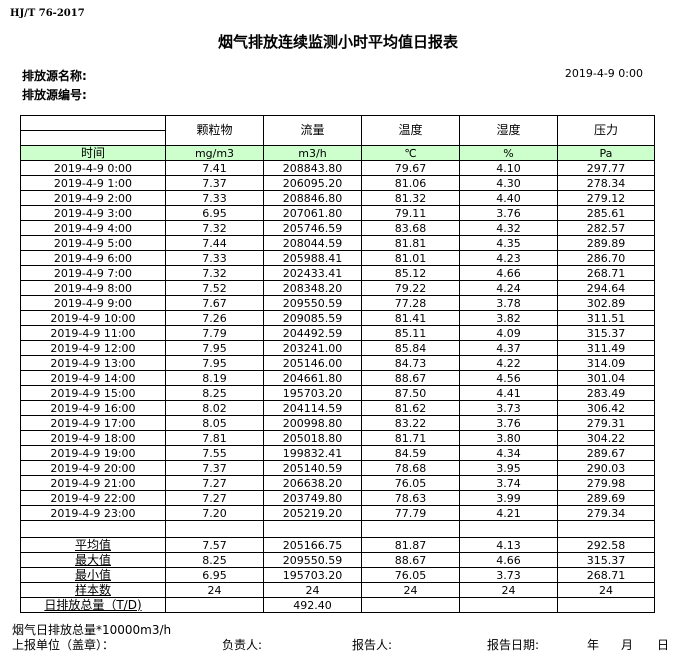 The width and height of the screenshot is (676, 658). What do you see at coordinates (606, 378) in the screenshot?
I see `value-cell: 301.04` at bounding box center [606, 378].